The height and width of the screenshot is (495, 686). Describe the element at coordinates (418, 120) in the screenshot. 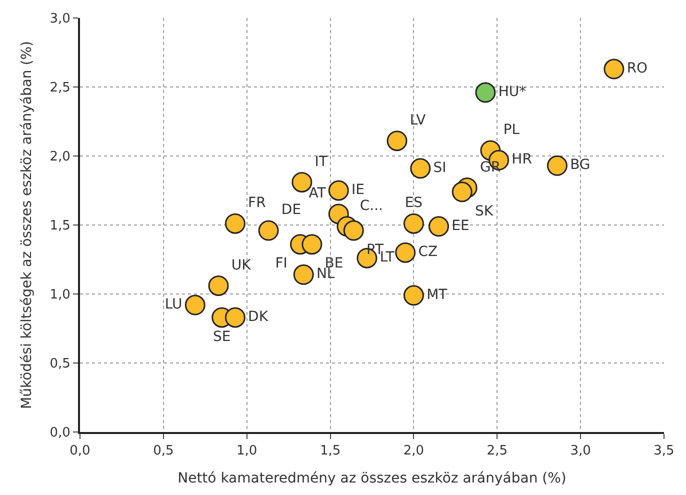

I see `data-label: LV` at that location.